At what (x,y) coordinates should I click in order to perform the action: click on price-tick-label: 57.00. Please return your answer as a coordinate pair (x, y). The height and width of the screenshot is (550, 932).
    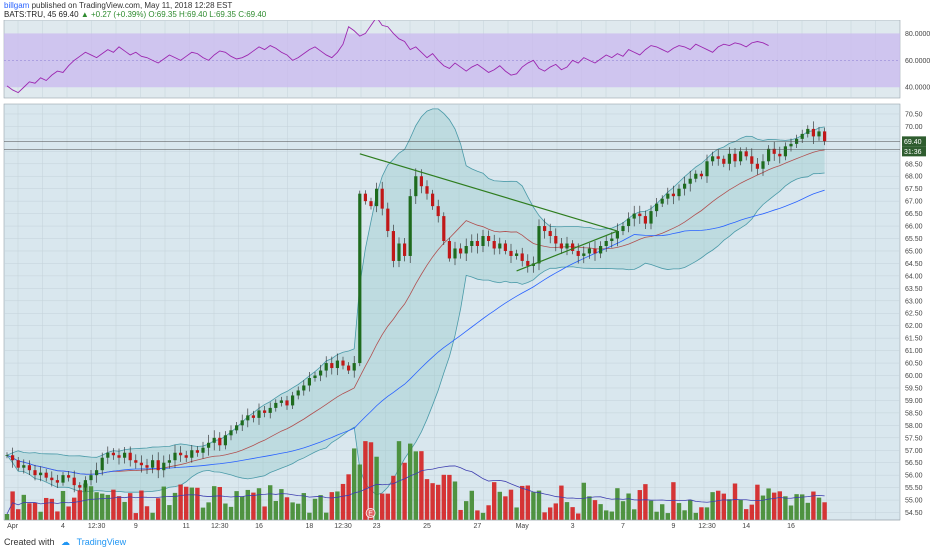
    Looking at the image, I should click on (914, 451).